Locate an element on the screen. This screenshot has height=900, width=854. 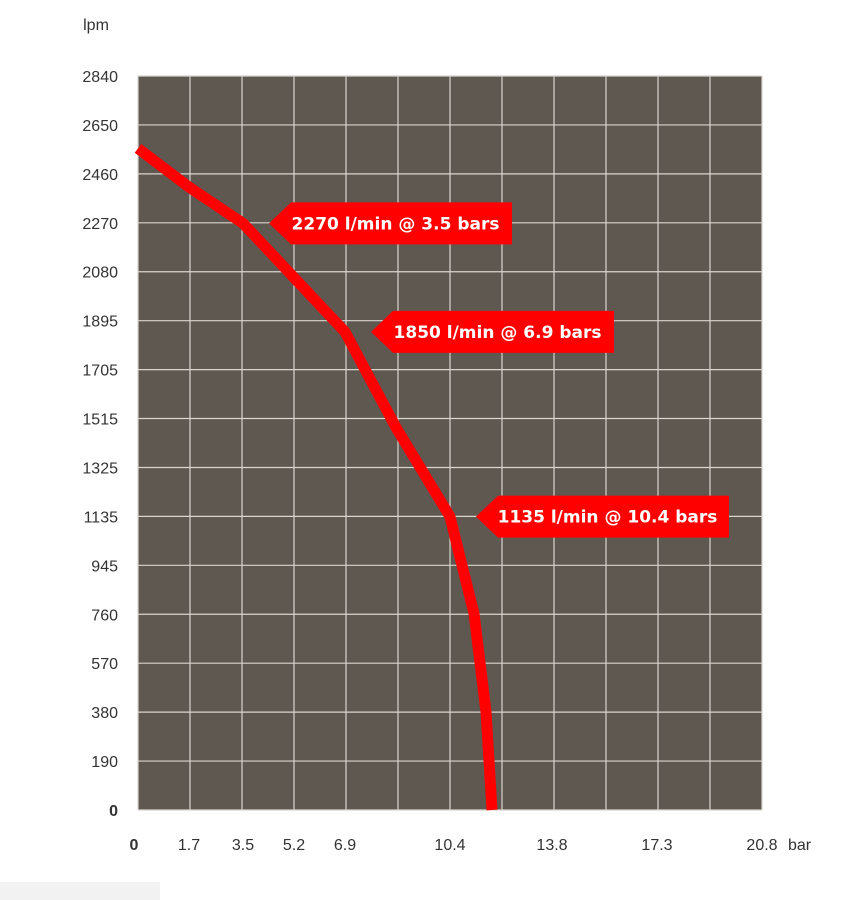
y-tick-label: 1135 is located at coordinates (101, 517).